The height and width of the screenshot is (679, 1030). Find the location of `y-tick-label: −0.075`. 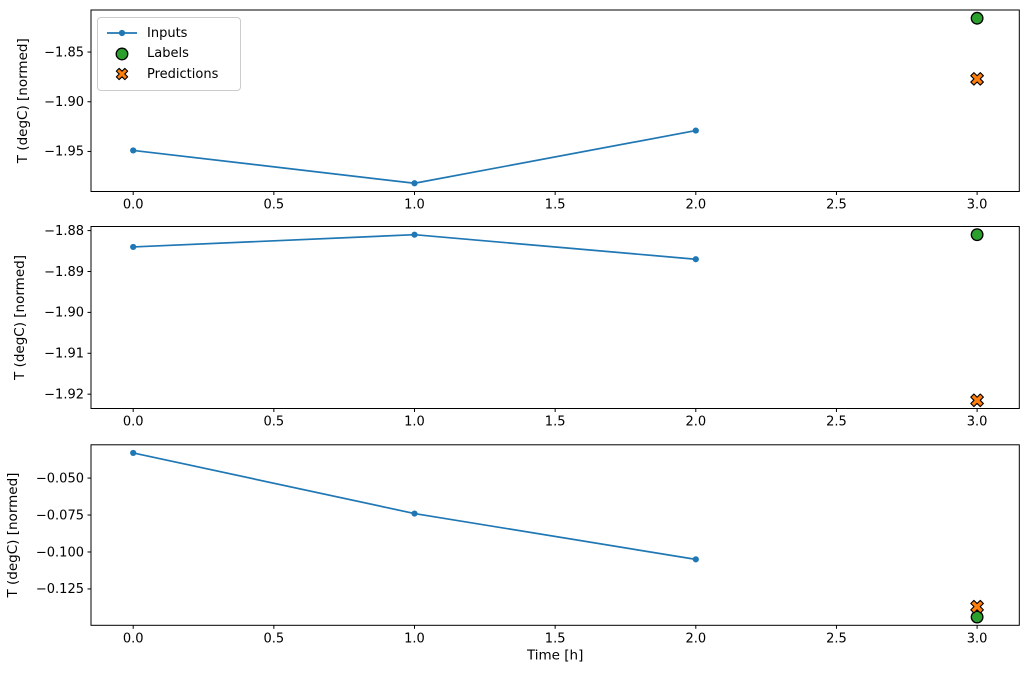

y-tick-label: −0.075 is located at coordinates (60, 515).